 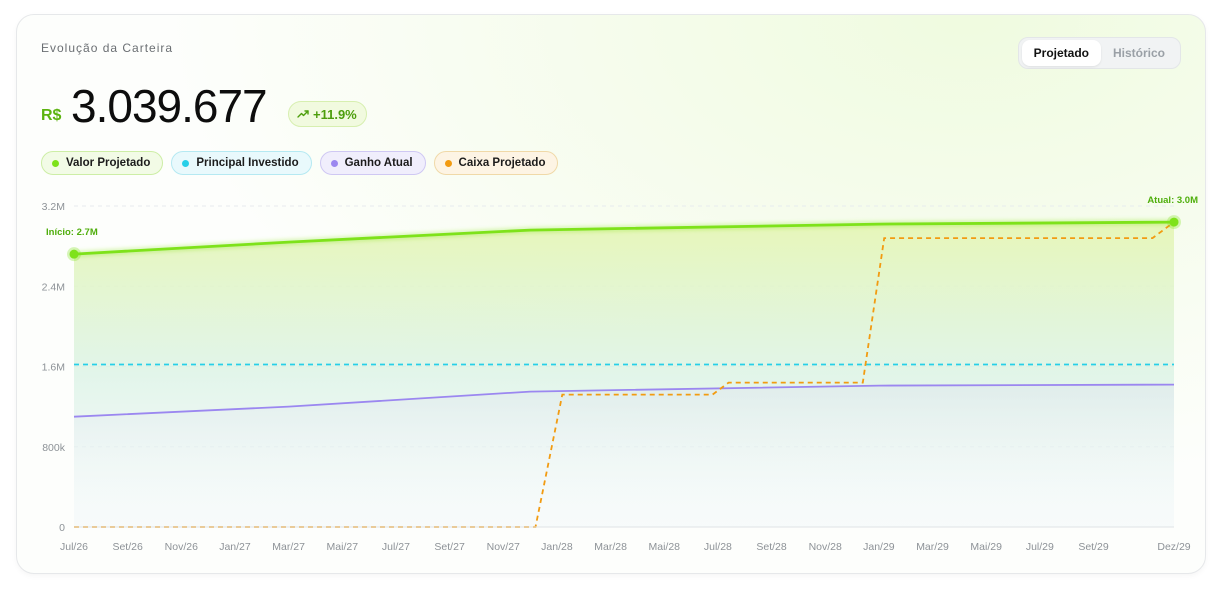 What do you see at coordinates (664, 547) in the screenshot?
I see `x-tick-label: Mai/28` at bounding box center [664, 547].